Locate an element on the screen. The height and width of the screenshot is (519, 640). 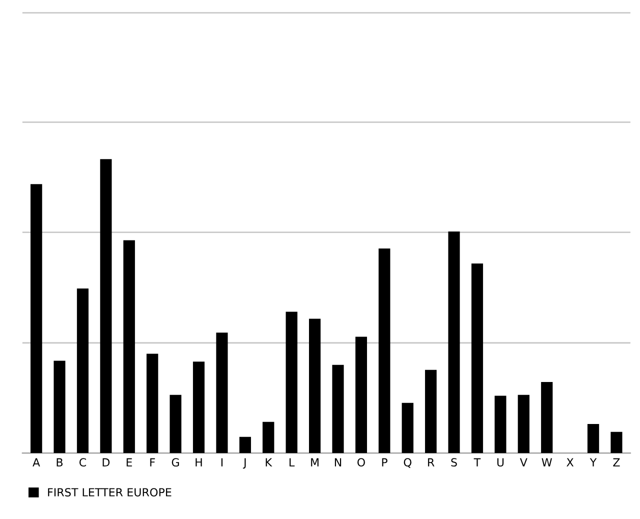
x-tick-label: E is located at coordinates (129, 462).